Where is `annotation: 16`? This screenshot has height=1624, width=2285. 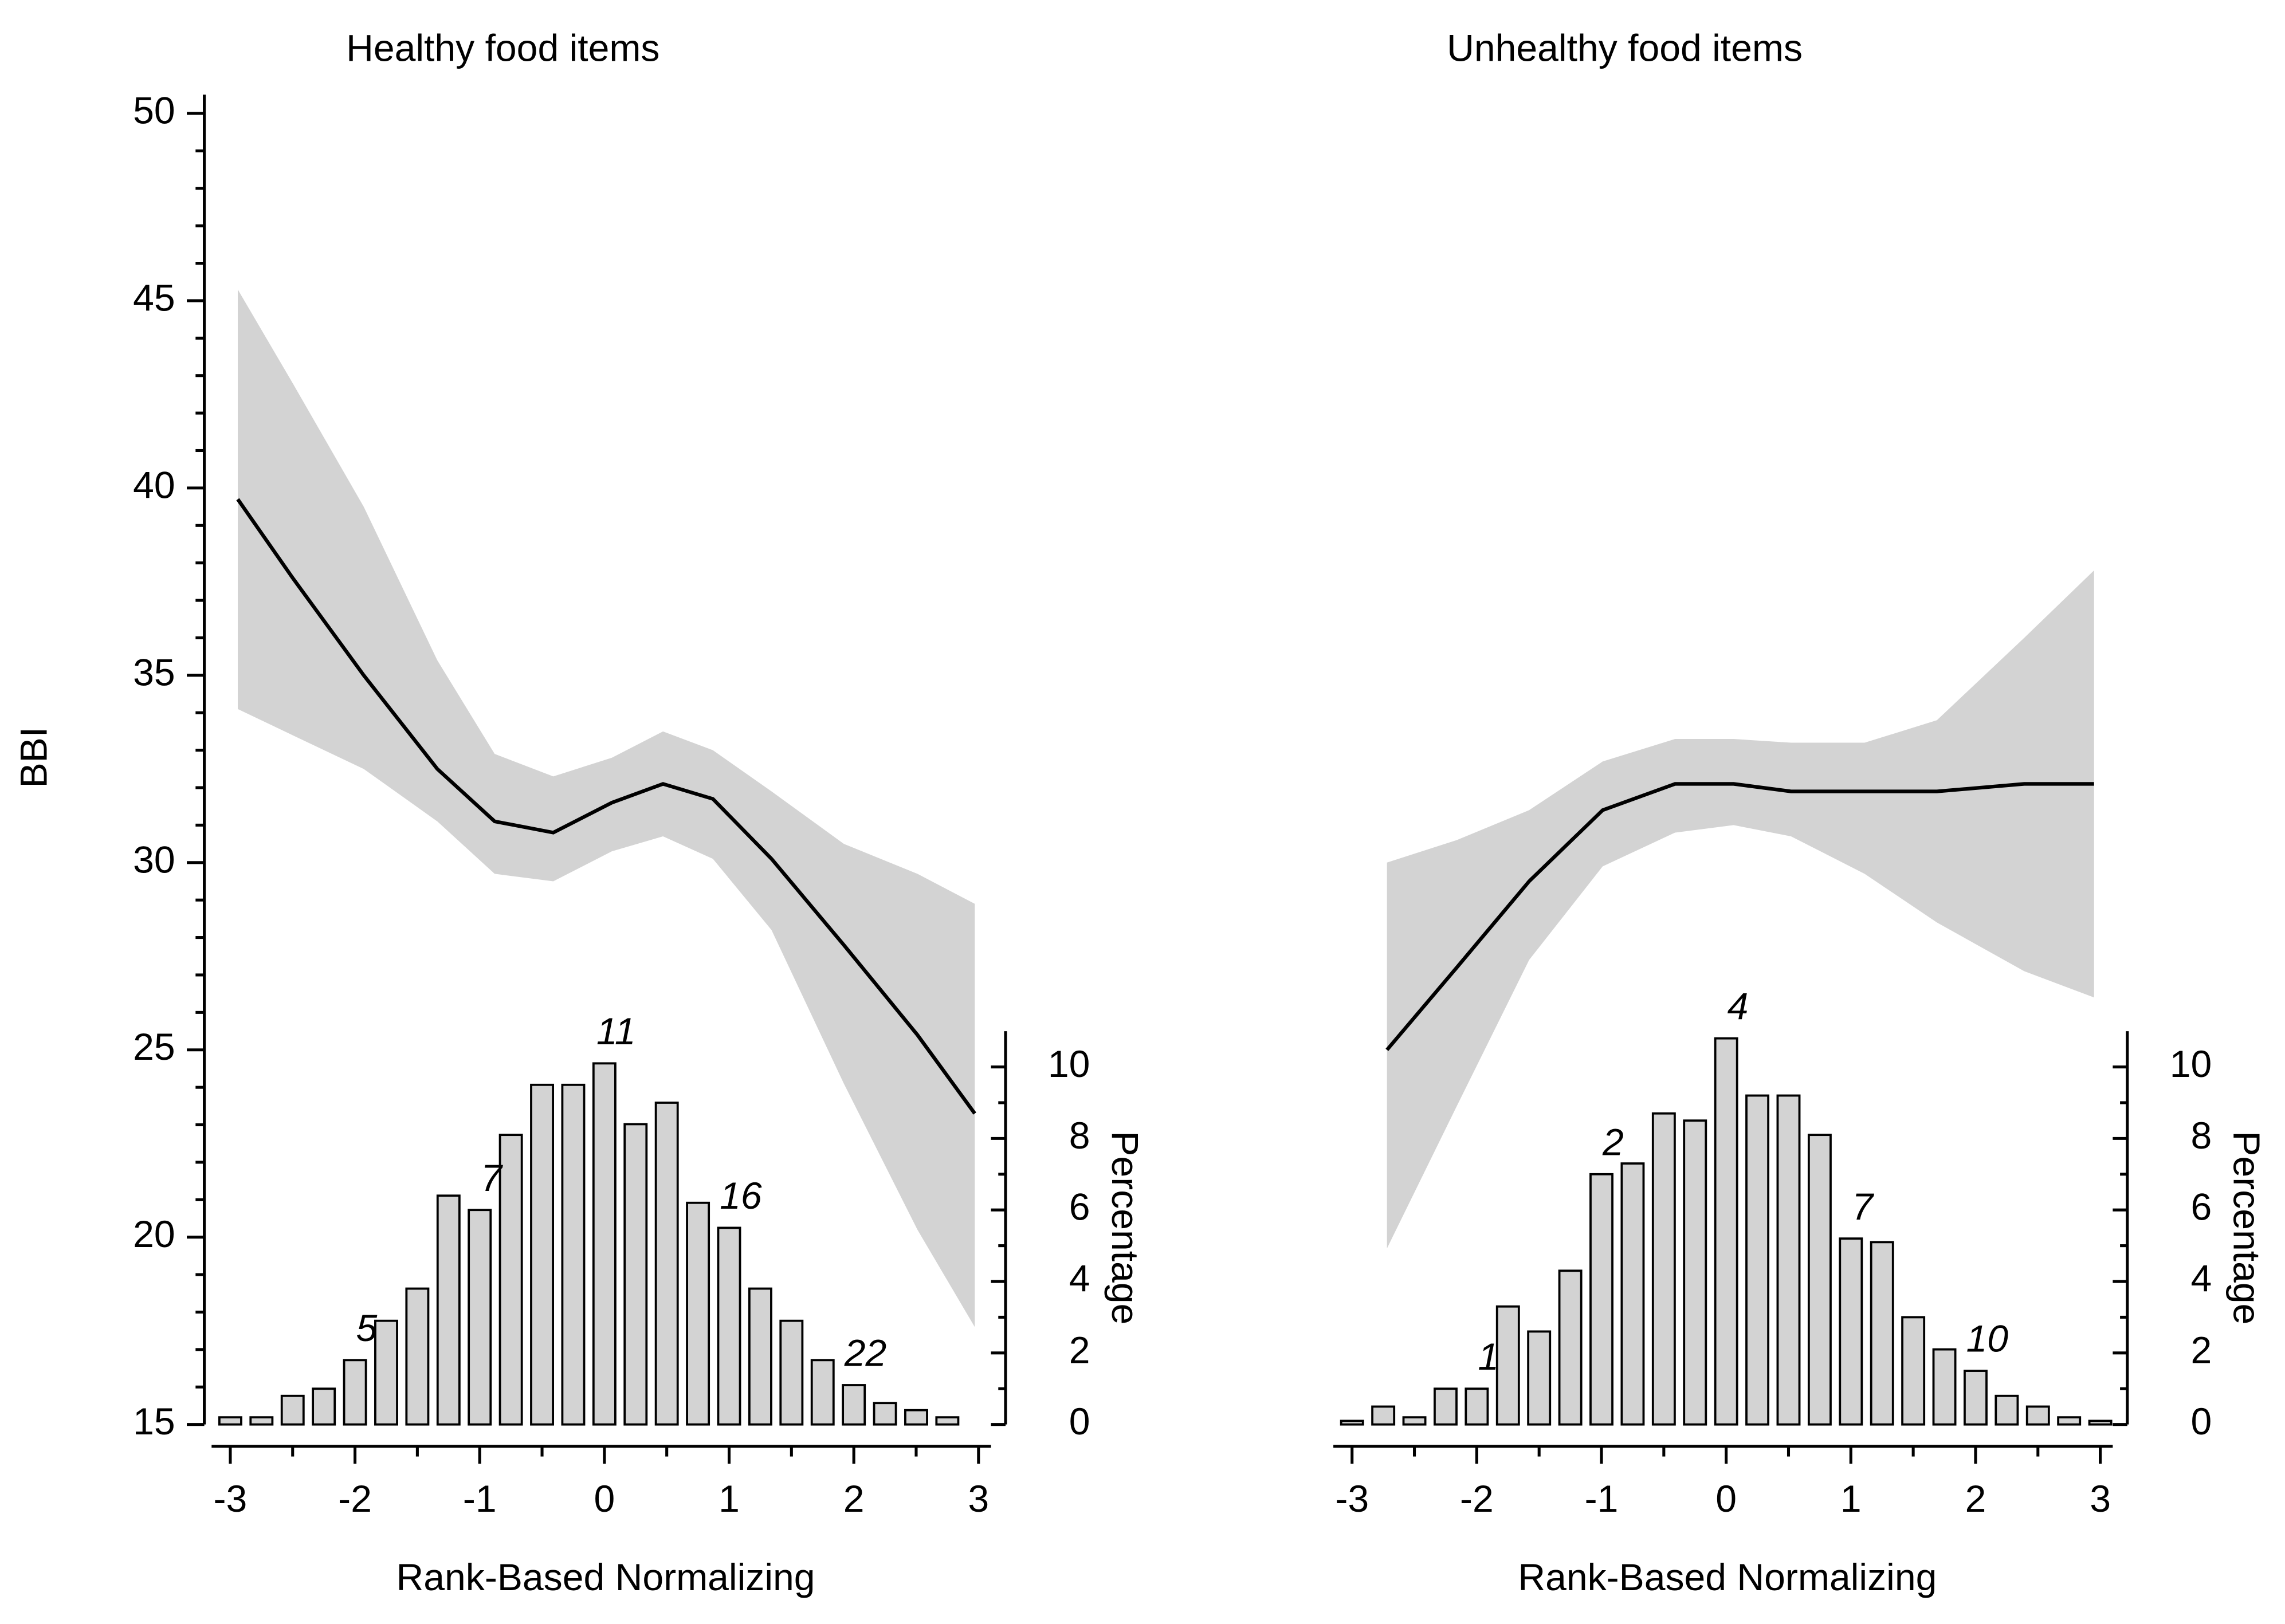
annotation: 16 is located at coordinates (741, 1196).